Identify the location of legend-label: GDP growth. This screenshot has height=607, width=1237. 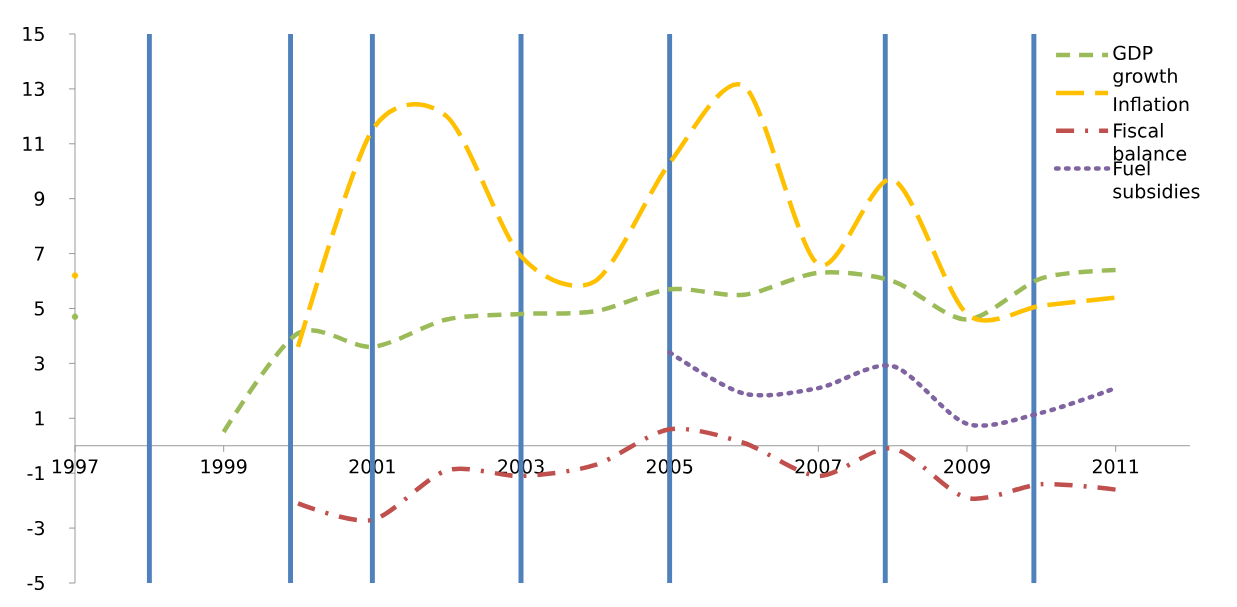
(1145, 66).